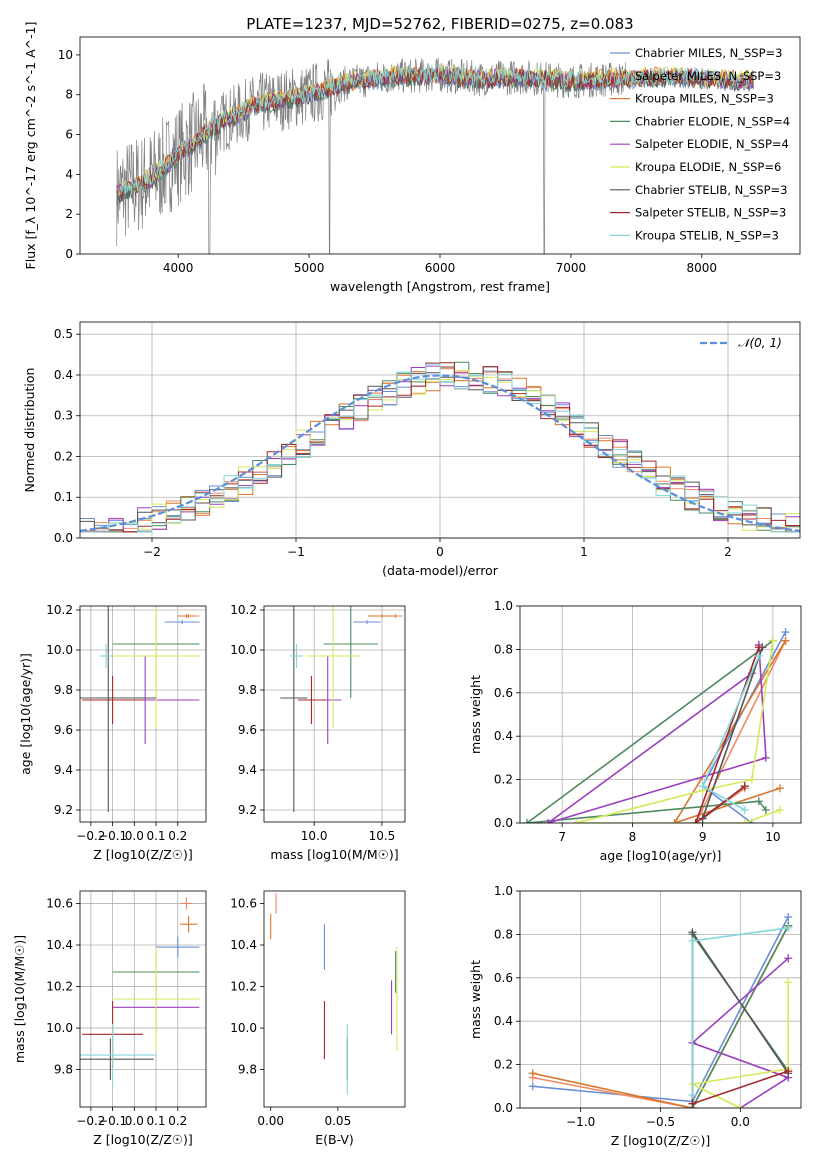  What do you see at coordinates (69, 254) in the screenshot?
I see `y-tick-label: 0` at bounding box center [69, 254].